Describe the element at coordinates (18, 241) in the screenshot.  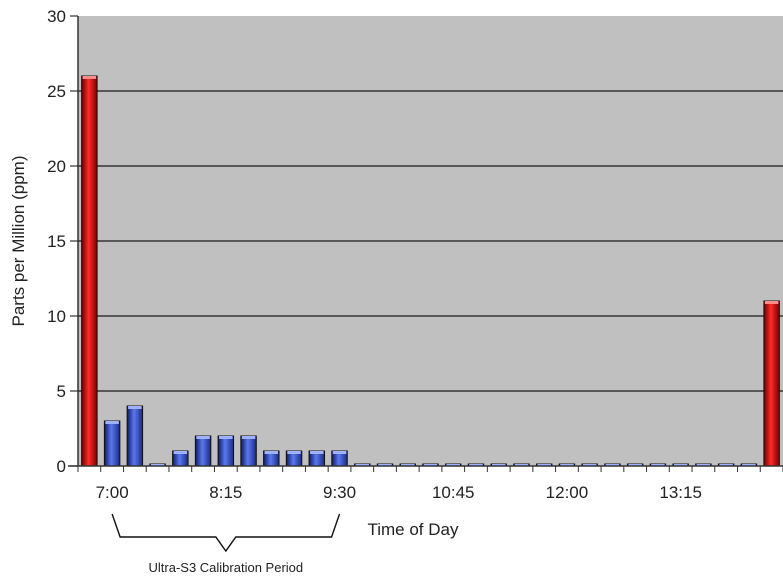
I see `y-axis-title: Parts per Million (ppm)` at that location.